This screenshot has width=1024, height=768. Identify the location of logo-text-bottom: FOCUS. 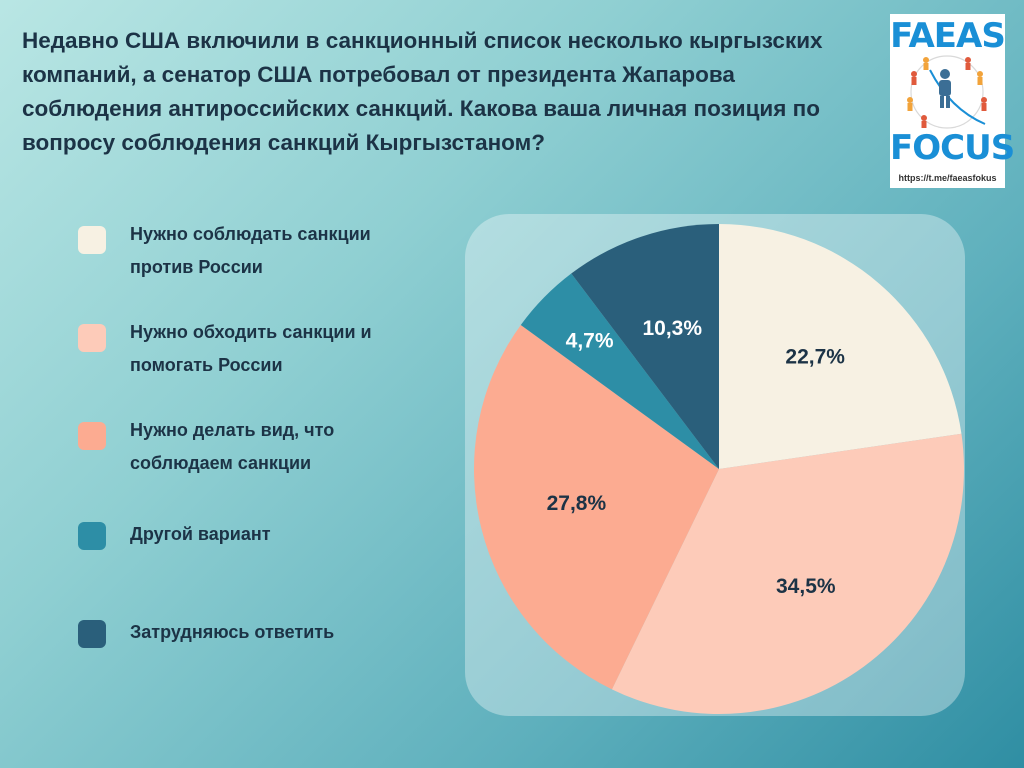
(952, 148).